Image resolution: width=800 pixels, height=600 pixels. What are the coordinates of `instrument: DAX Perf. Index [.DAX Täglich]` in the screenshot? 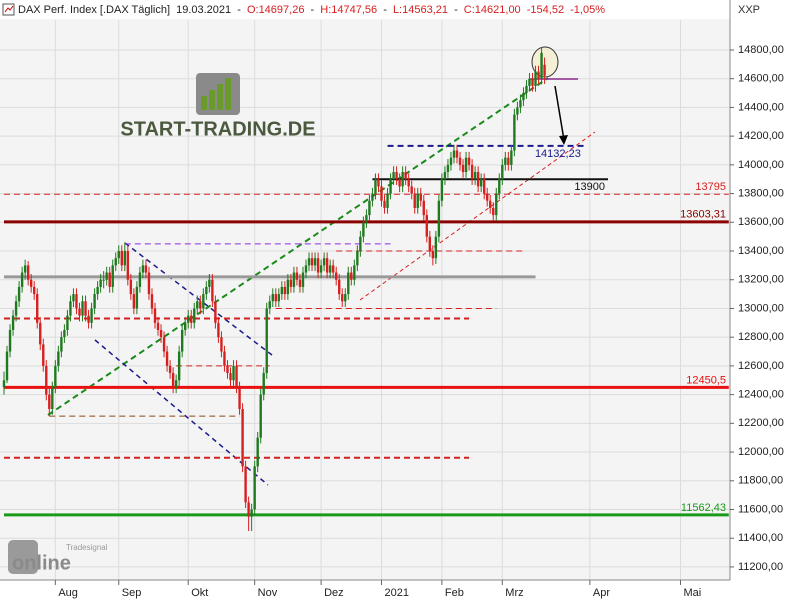 It's located at (94, 10).